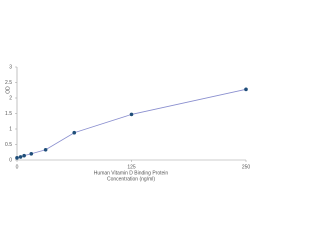  I want to click on x-axis-label: Concentration (ng/ml), so click(131, 179).